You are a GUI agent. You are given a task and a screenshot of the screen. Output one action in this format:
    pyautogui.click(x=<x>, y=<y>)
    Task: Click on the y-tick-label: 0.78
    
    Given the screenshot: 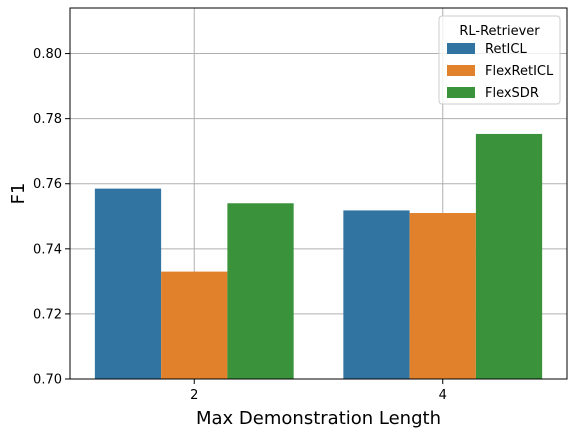 What is the action you would take?
    pyautogui.click(x=47, y=119)
    